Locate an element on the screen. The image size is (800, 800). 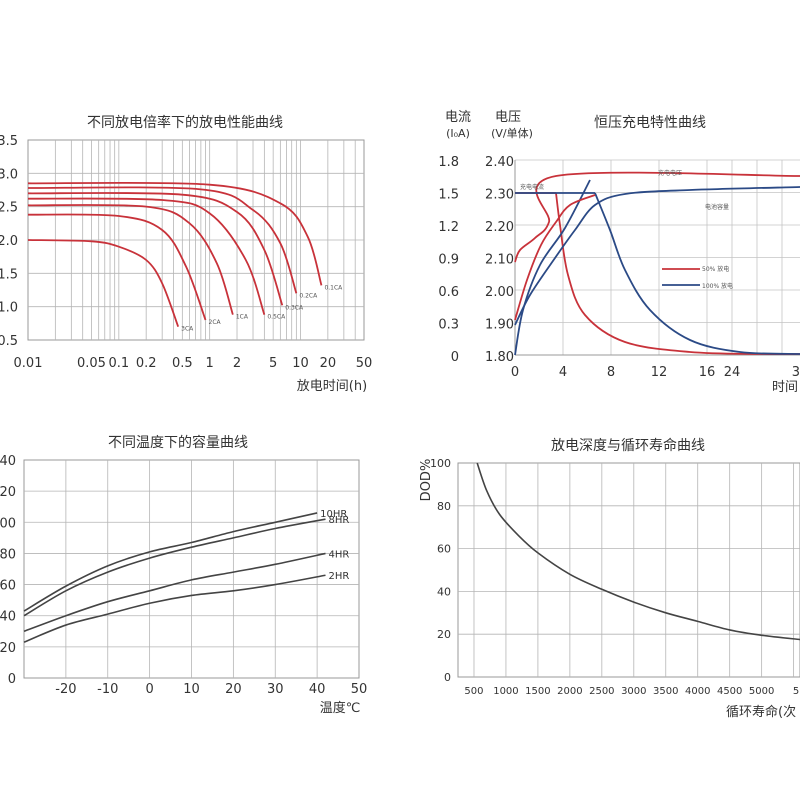
x-axis-label: 时间 is located at coordinates (785, 387).